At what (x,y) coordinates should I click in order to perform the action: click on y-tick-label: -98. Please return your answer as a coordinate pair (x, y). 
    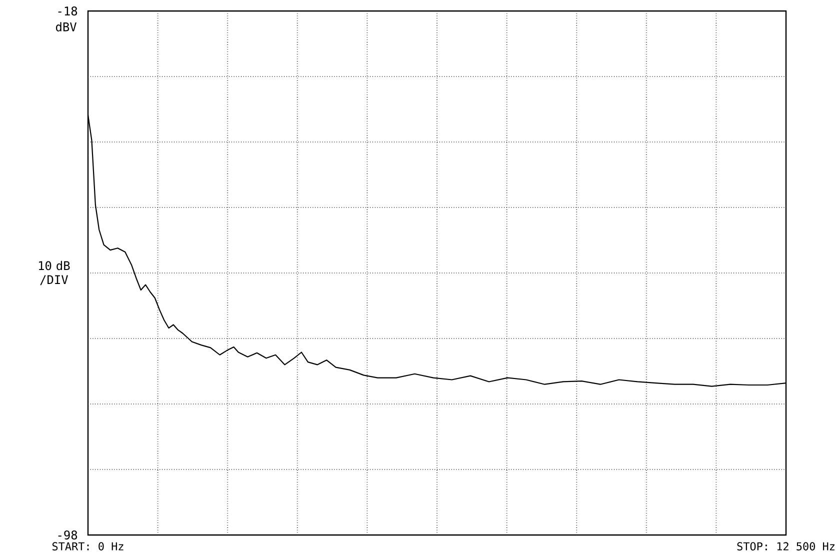
    Looking at the image, I should click on (68, 535).